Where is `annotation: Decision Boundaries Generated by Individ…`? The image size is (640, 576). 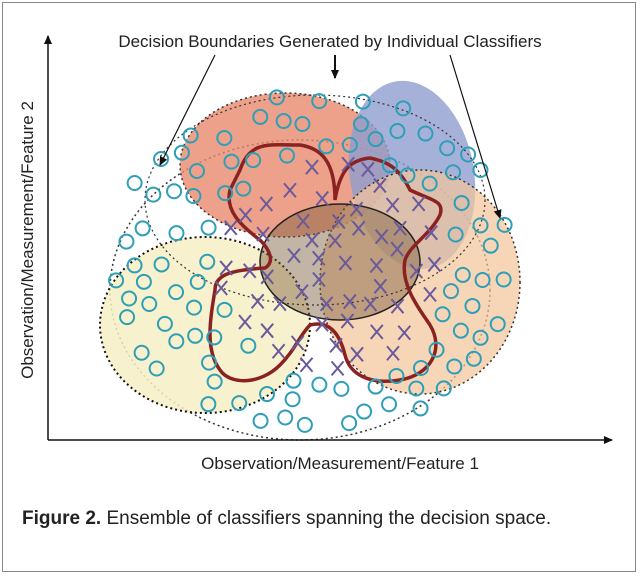
annotation: Decision Boundaries Generated by Individ… is located at coordinates (329, 41).